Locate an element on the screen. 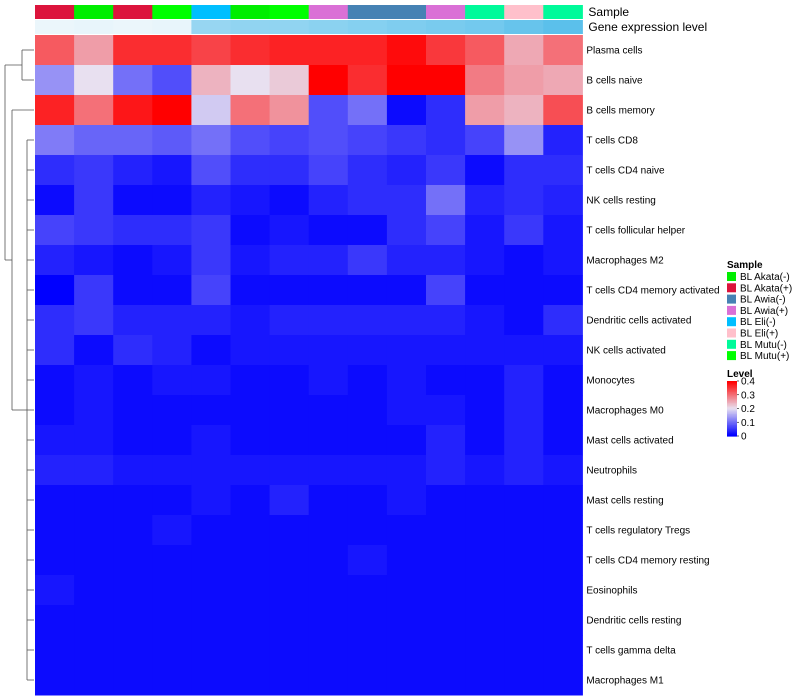 This screenshot has width=800, height=700. sample-legend-label-bl-eli: BL Eli(-) is located at coordinates (758, 322).